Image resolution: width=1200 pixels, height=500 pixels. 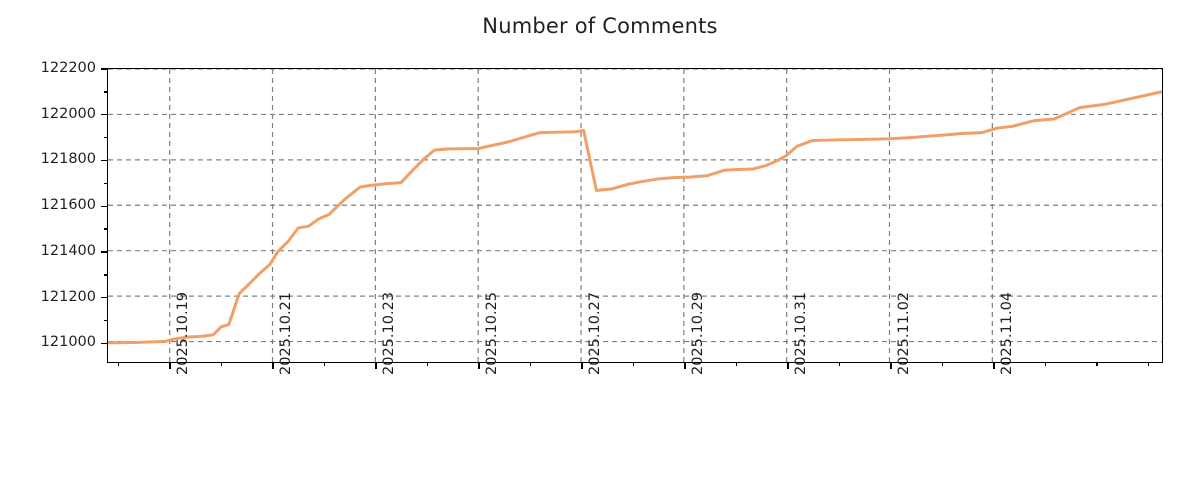 What do you see at coordinates (68, 113) in the screenshot?
I see `y-axis-tick-label: 122000` at bounding box center [68, 113].